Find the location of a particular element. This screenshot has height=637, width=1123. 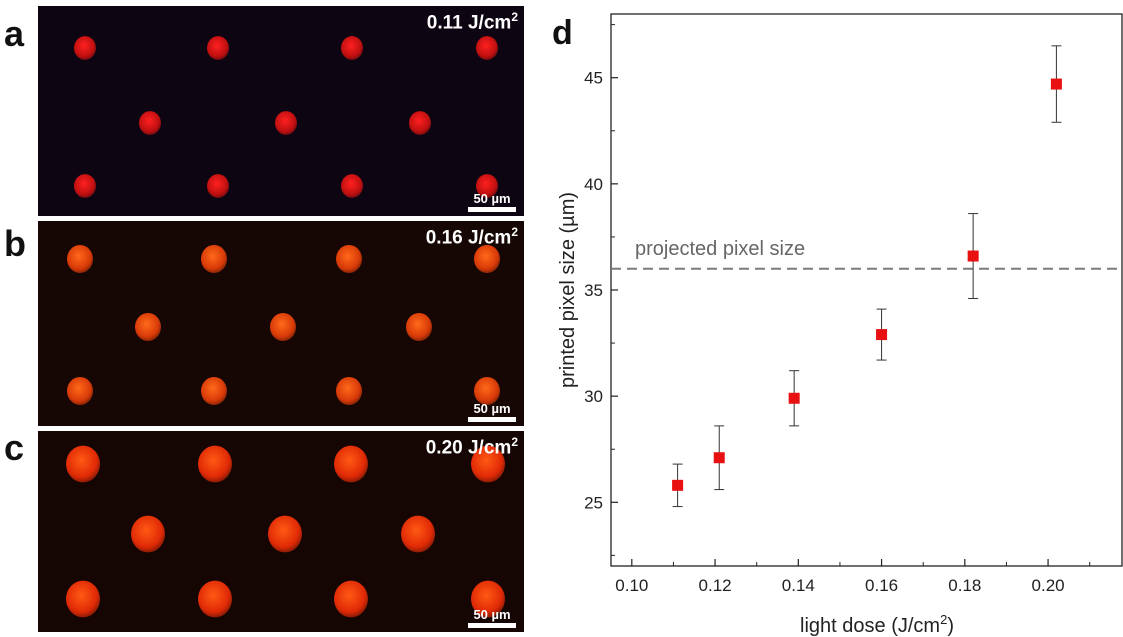

x-tick-label: 0.16 is located at coordinates (881, 585).